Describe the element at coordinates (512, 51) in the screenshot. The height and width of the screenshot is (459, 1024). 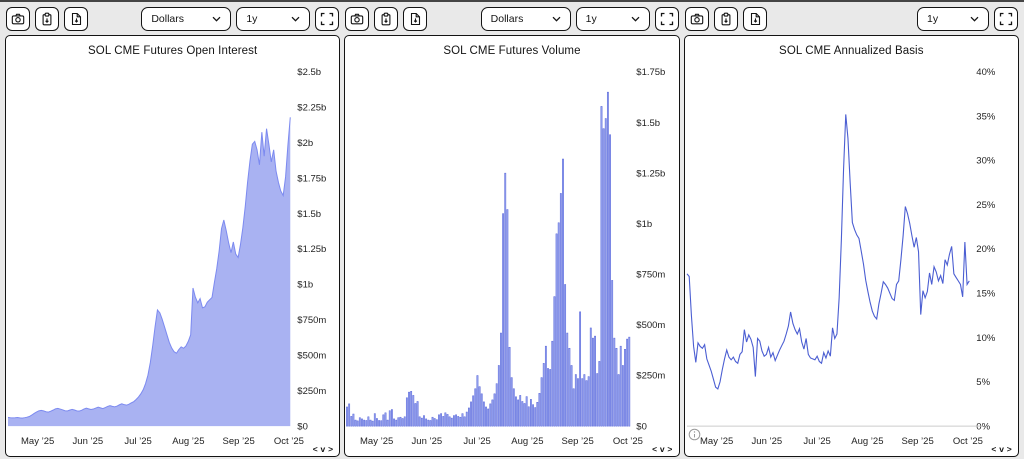
I see `chart-title: SOL CME Futures Volume` at that location.